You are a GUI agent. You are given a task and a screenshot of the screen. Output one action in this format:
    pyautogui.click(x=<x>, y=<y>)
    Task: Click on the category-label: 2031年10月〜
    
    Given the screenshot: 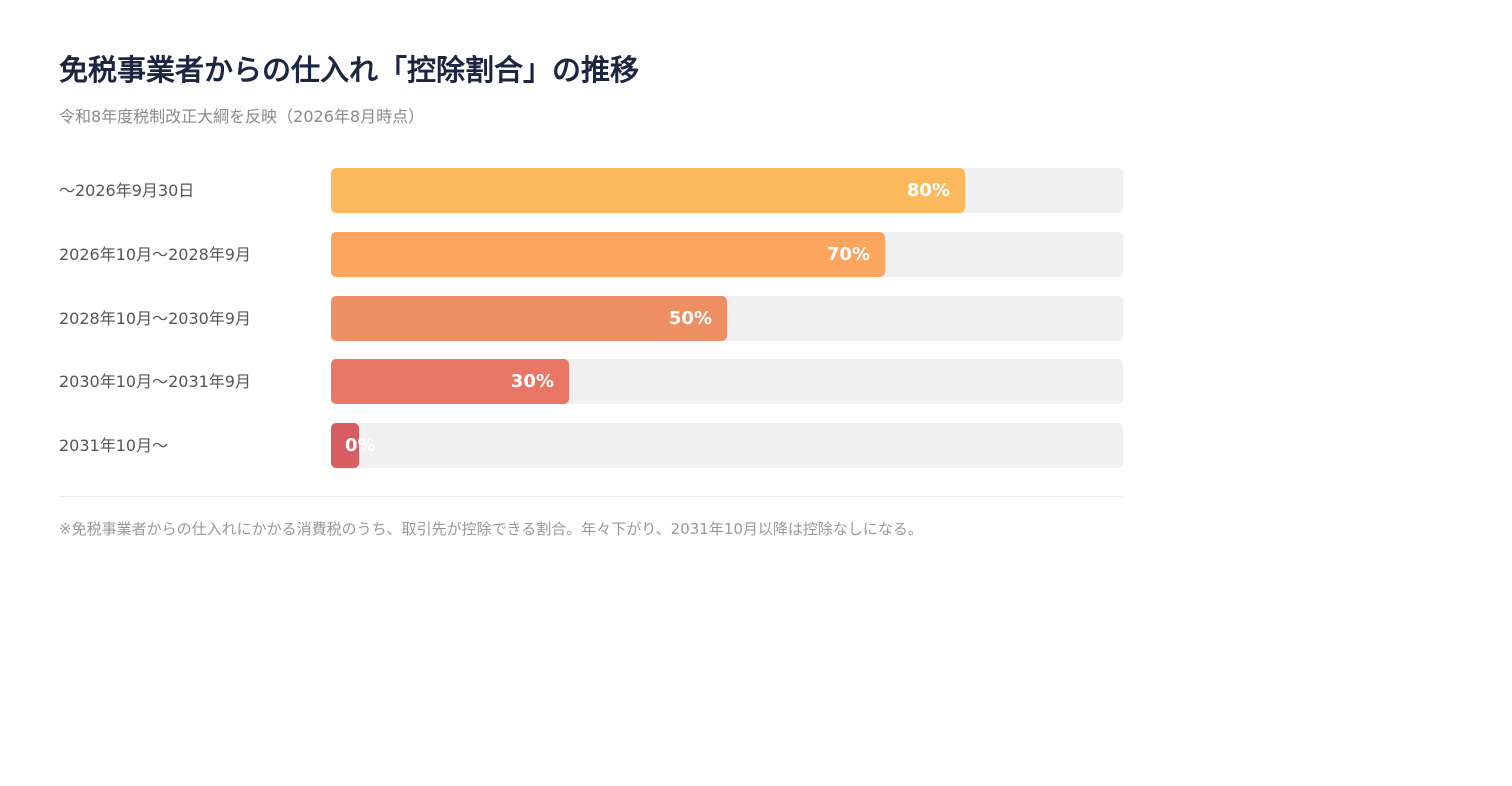 What is the action you would take?
    pyautogui.click(x=114, y=445)
    